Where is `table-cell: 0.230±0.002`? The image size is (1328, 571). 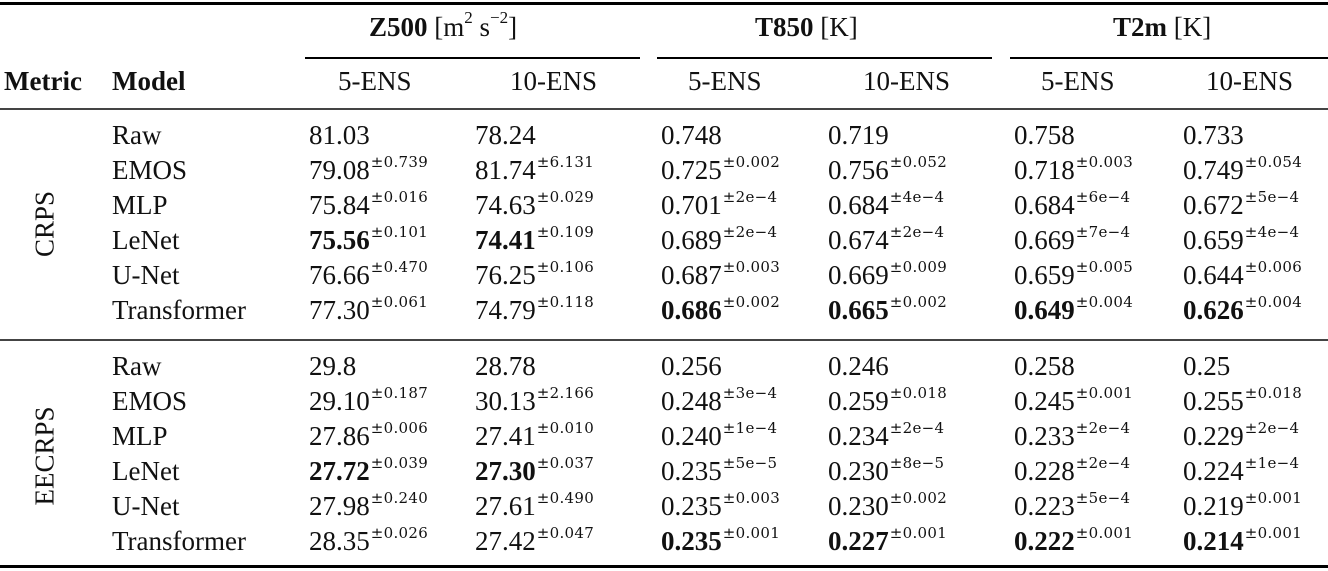 table-cell: 0.230±0.002 is located at coordinates (887, 505).